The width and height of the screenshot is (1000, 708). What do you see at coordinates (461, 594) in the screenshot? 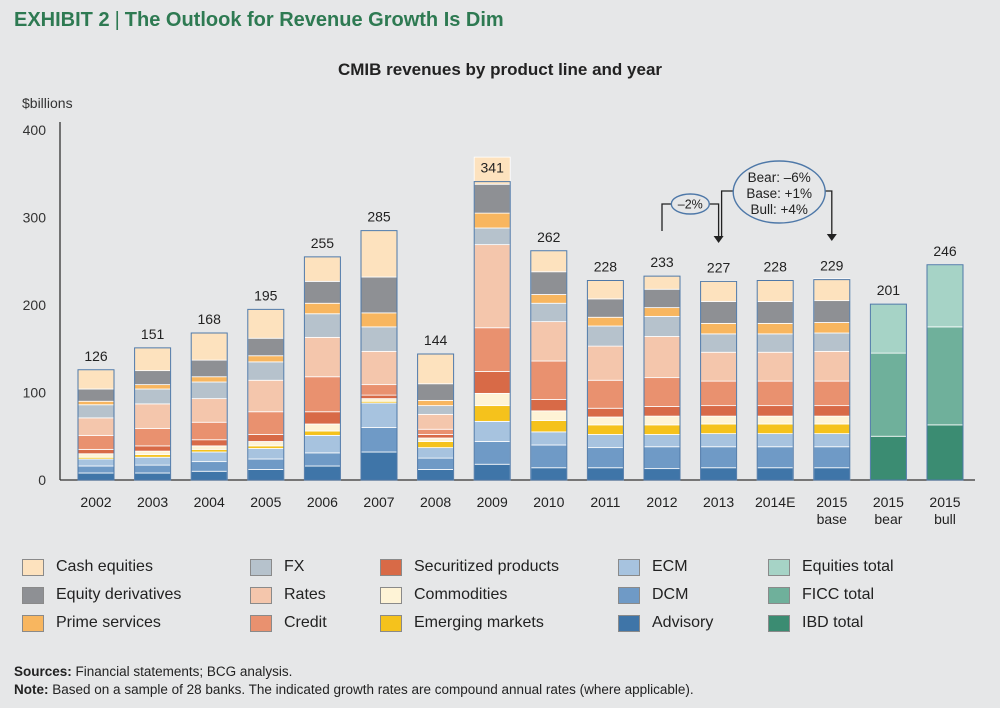
I see `legend-label: Commodities` at bounding box center [461, 594].